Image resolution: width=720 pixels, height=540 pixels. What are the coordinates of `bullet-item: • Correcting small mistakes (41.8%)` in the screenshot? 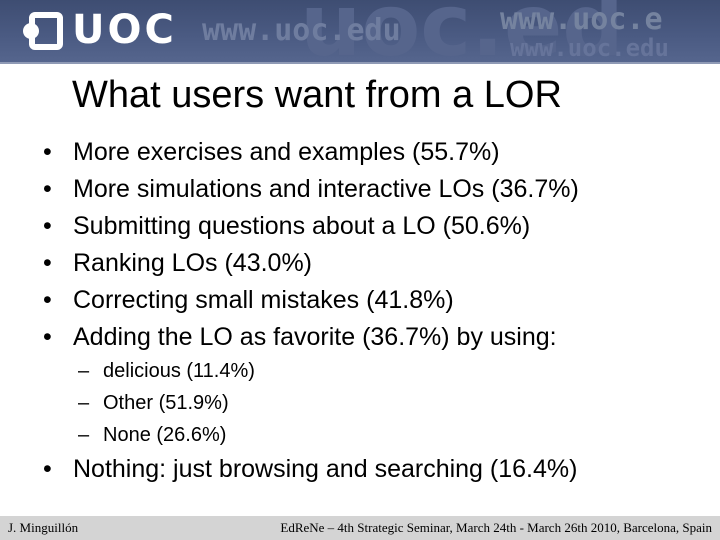 It's located at (360, 300).